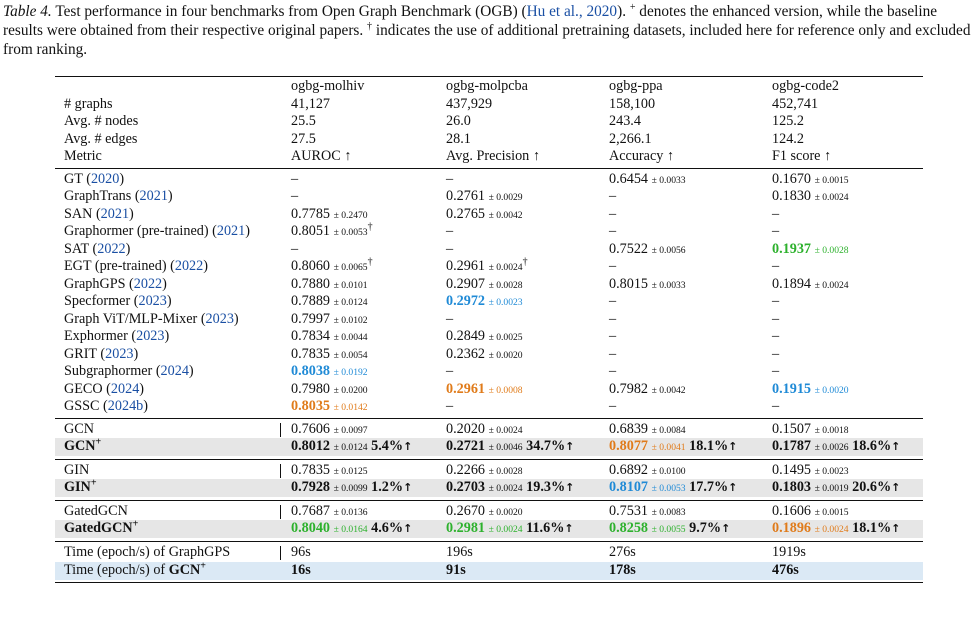 The height and width of the screenshot is (617, 980). Describe the element at coordinates (810, 471) in the screenshot. I see `result-cell: 0.1495 ± 0.0023` at that location.